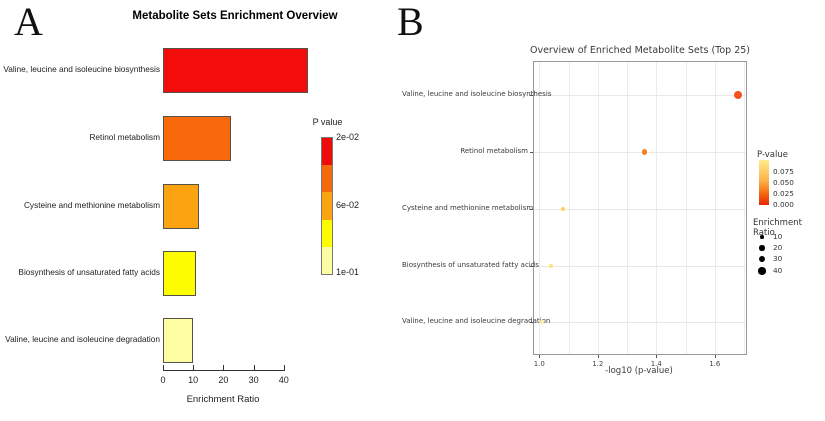  What do you see at coordinates (235, 16) in the screenshot?
I see `panel-a-title: Metabolite Sets Enrichment Overview` at bounding box center [235, 16].